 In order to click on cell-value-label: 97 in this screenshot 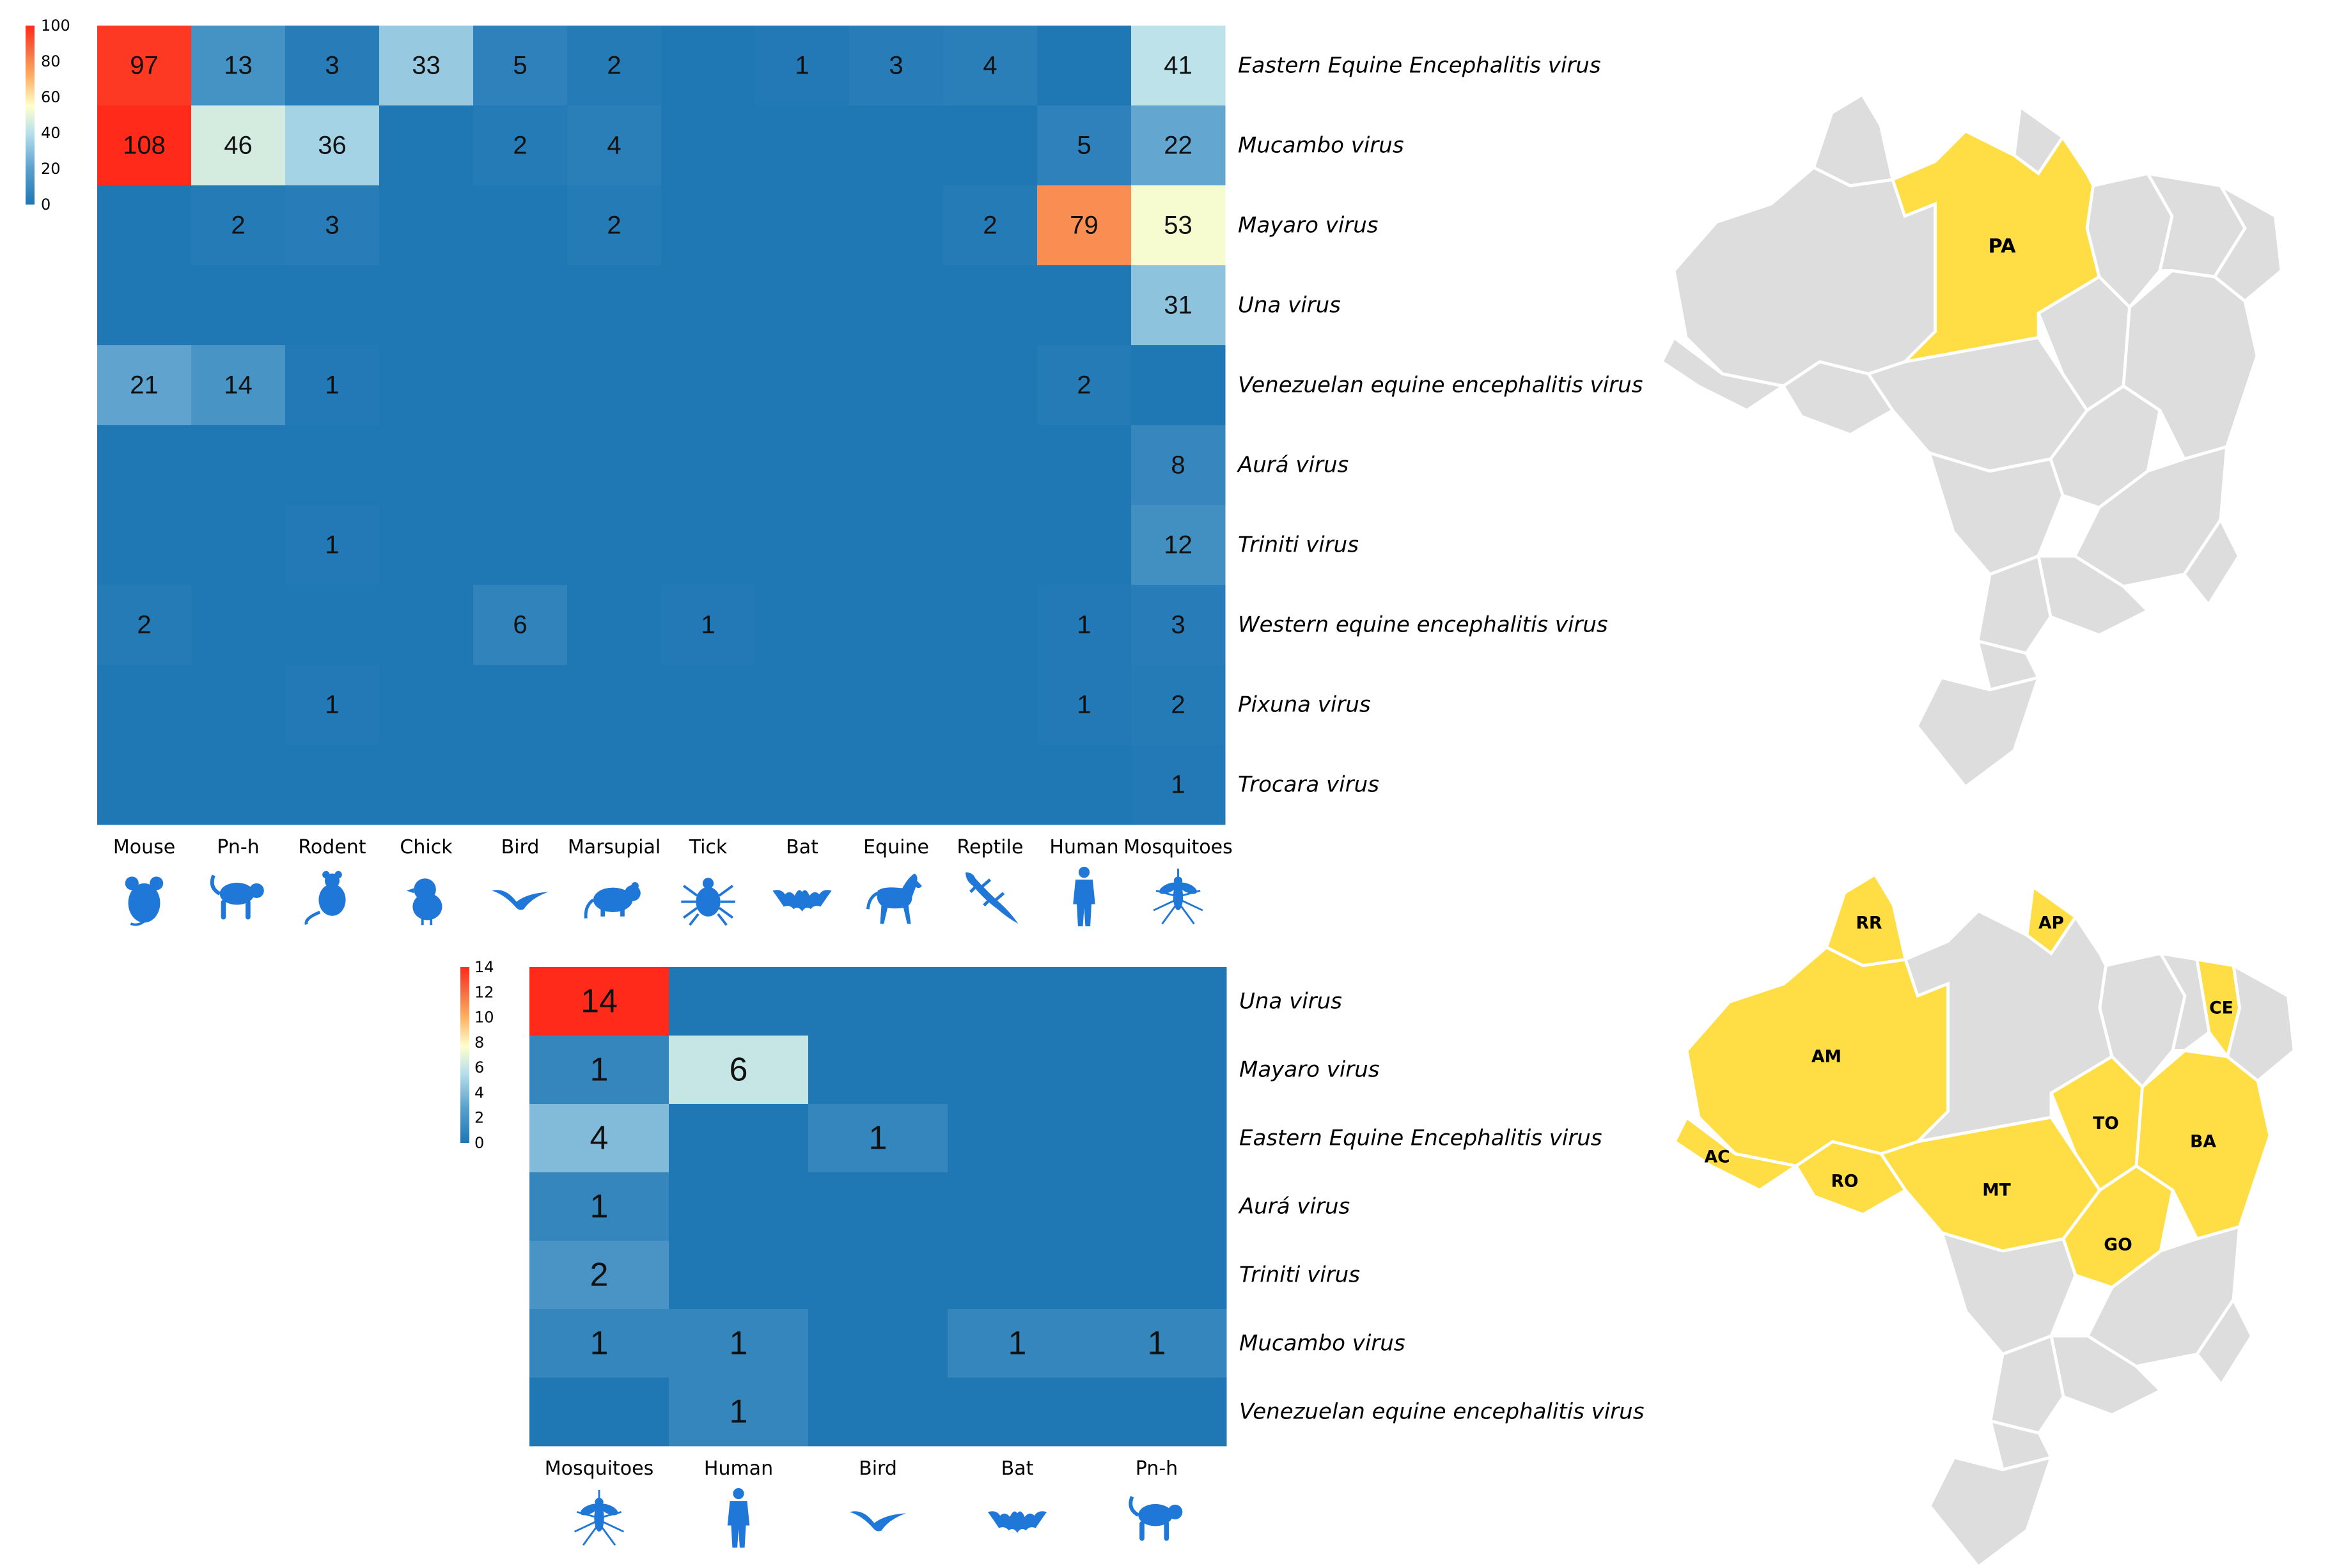, I will do `click(144, 66)`.